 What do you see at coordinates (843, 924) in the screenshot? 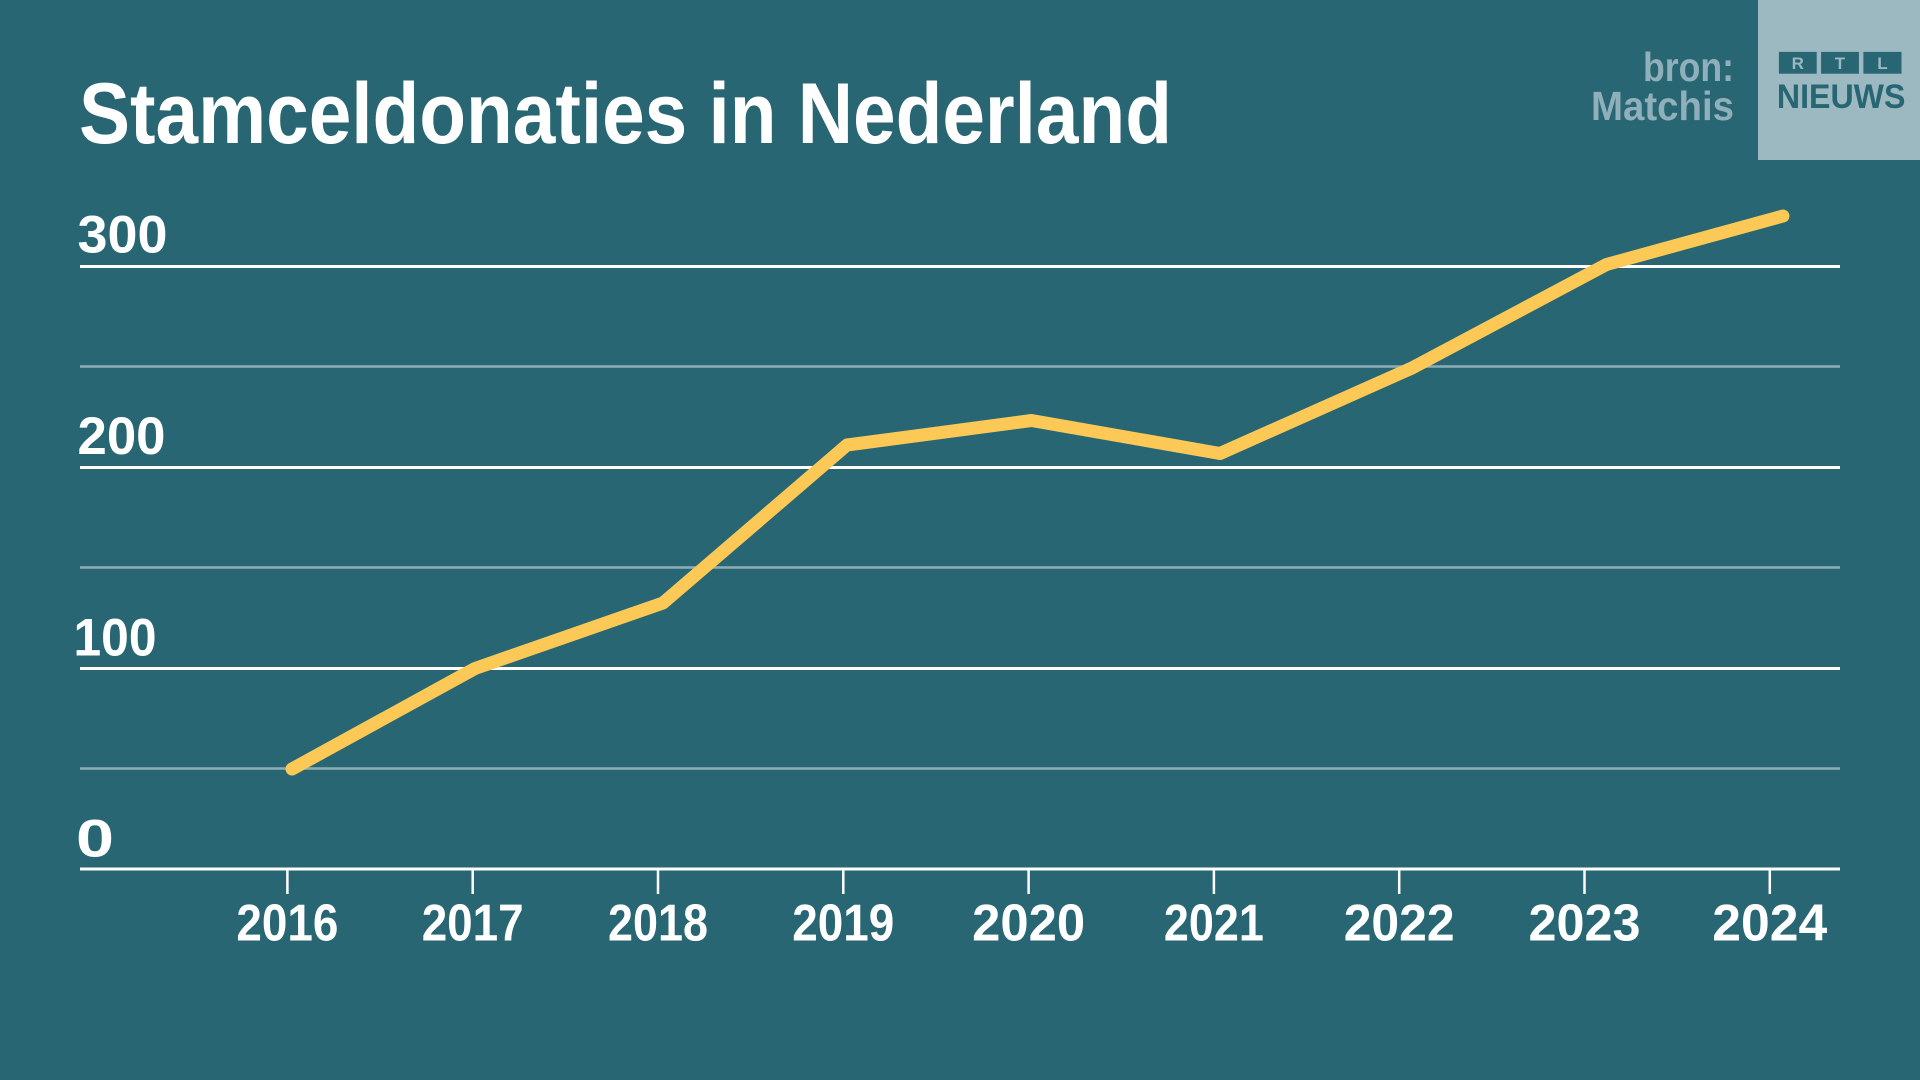
I see `svg-text: 2019` at bounding box center [843, 924].